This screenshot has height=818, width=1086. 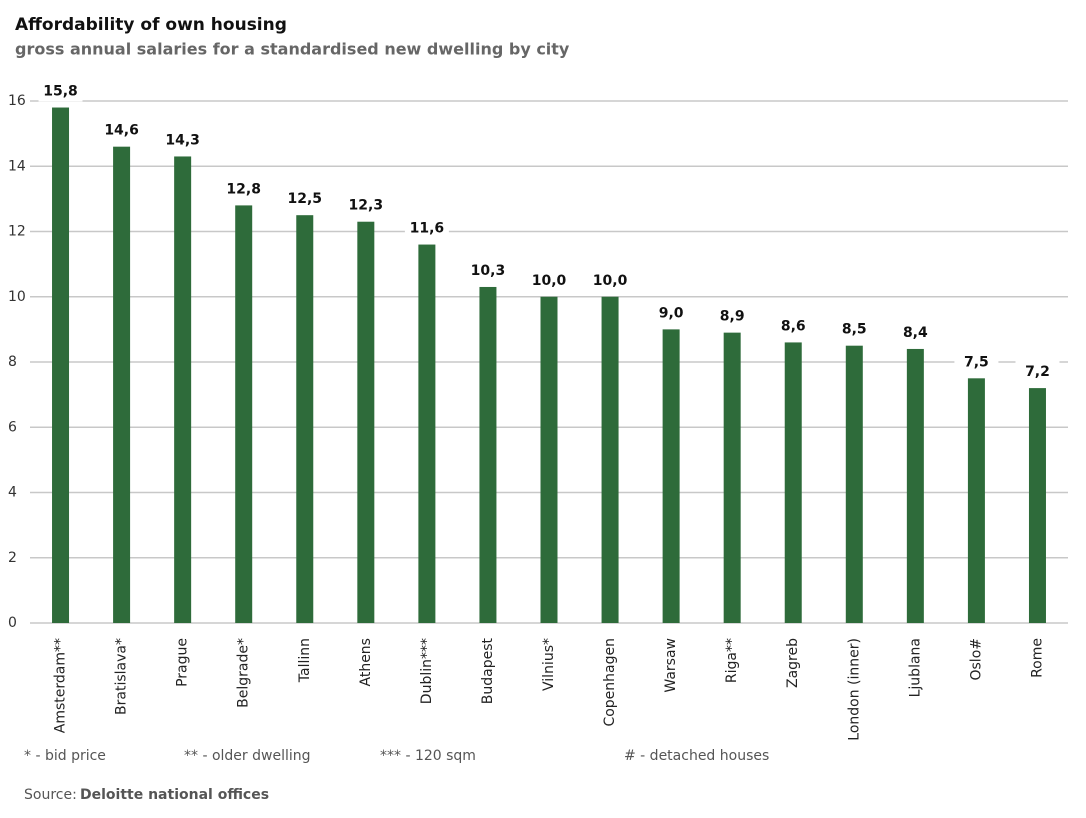 What do you see at coordinates (17, 101) in the screenshot?
I see `y-tick-label: 16` at bounding box center [17, 101].